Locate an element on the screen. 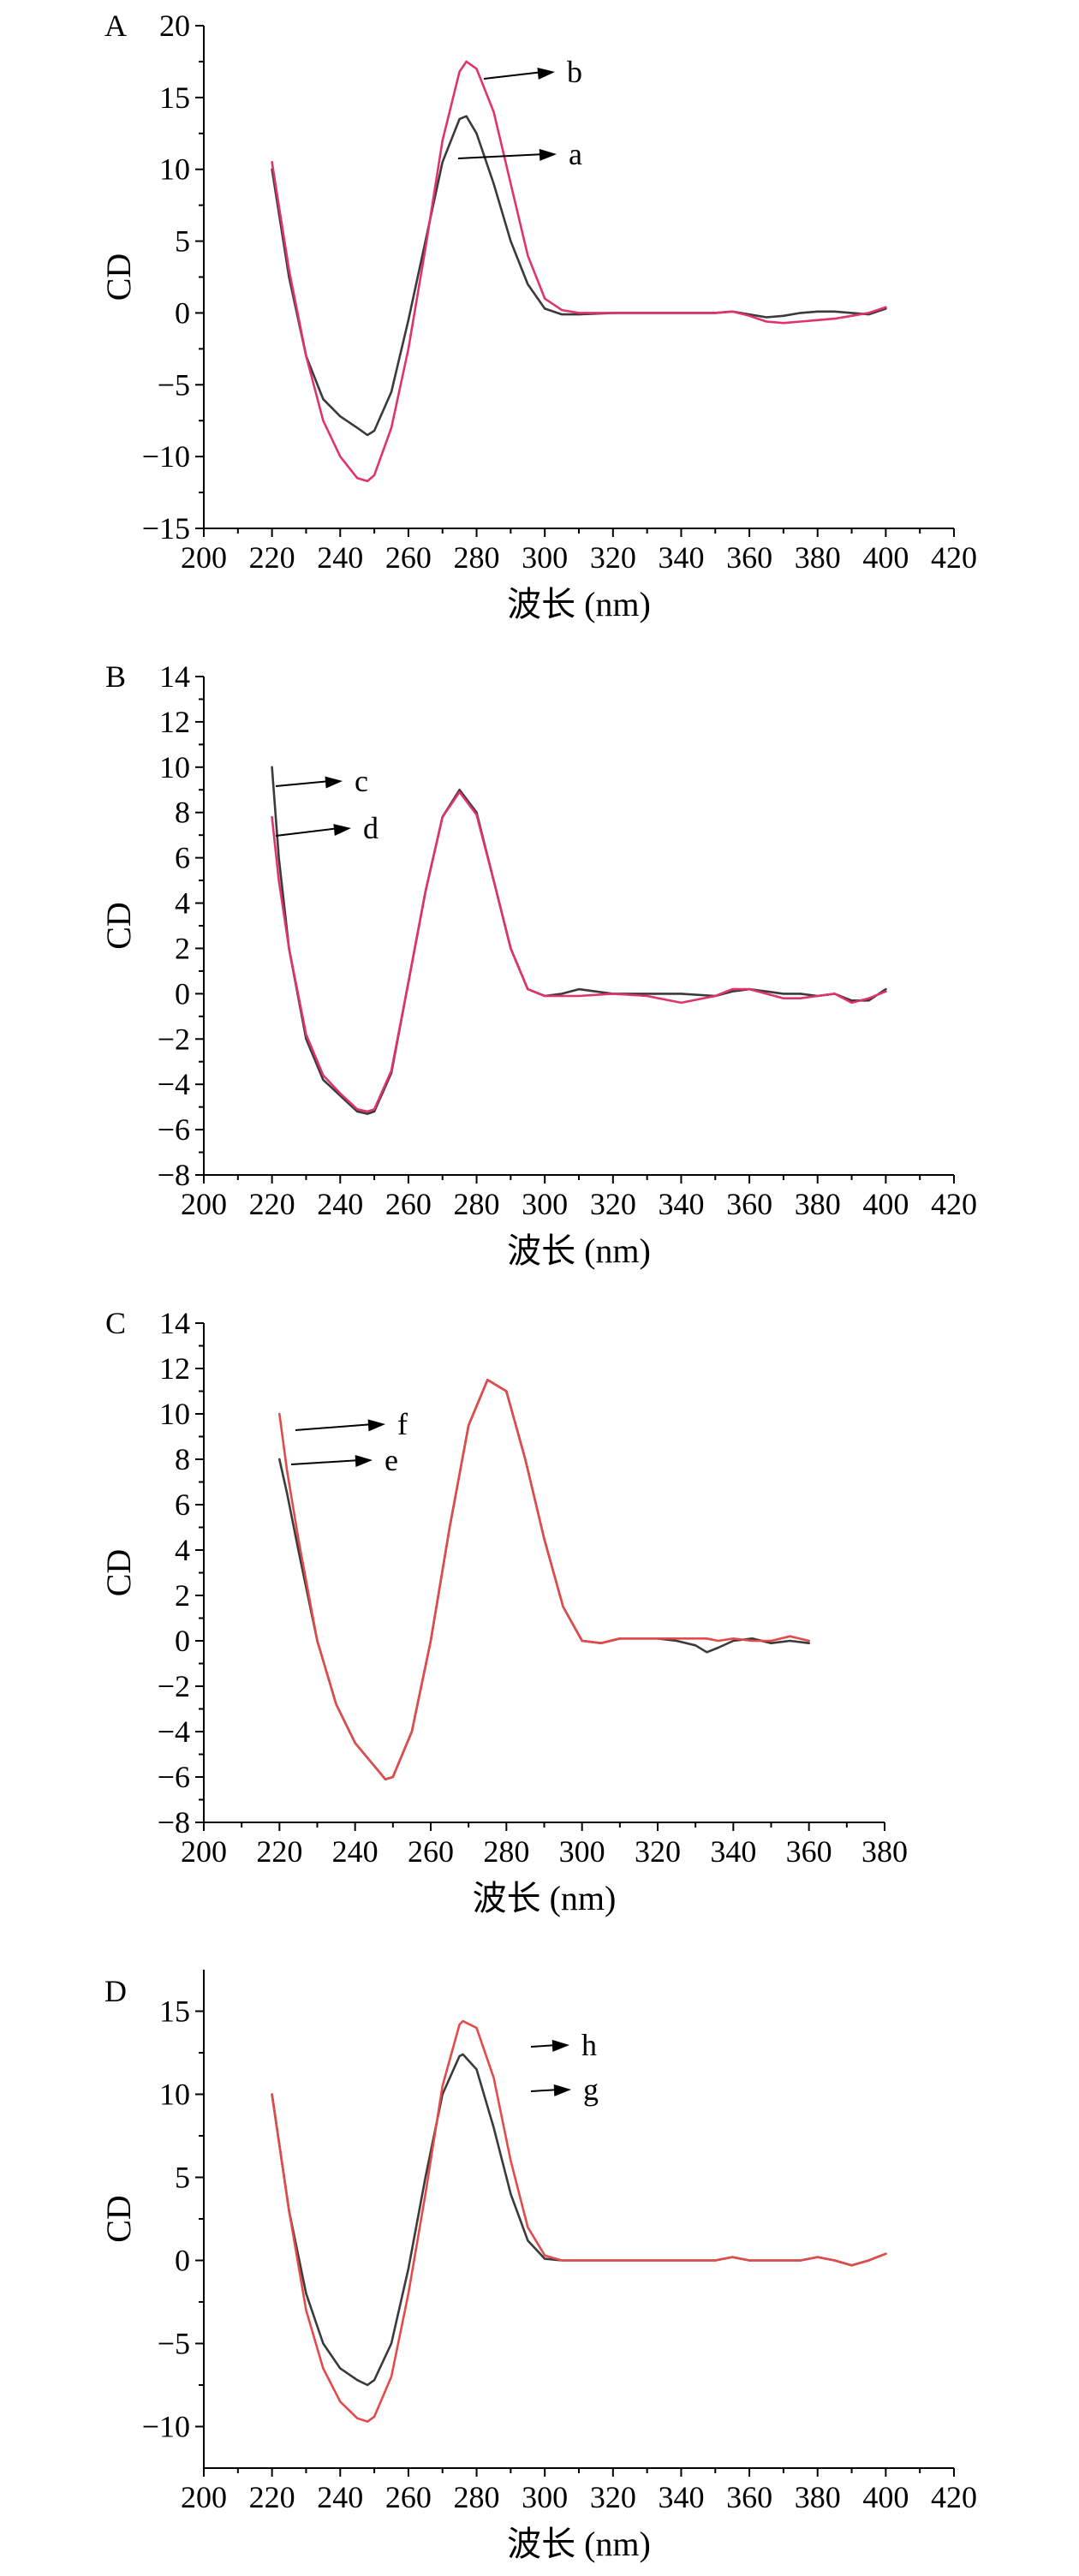 This screenshot has height=2576, width=1079. series-line-b is located at coordinates (579, 272).